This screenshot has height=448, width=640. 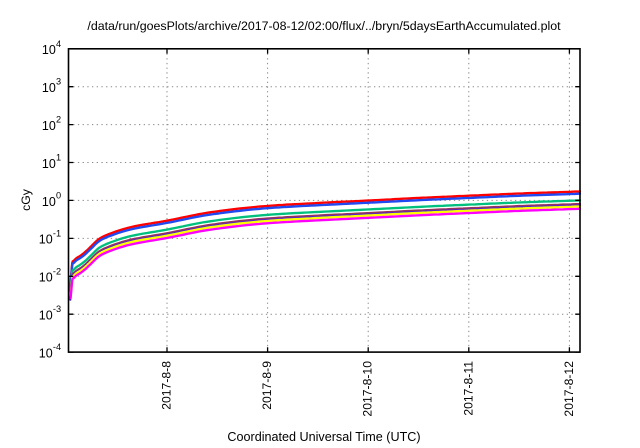 I want to click on svg-text: cGy, so click(x=26, y=199).